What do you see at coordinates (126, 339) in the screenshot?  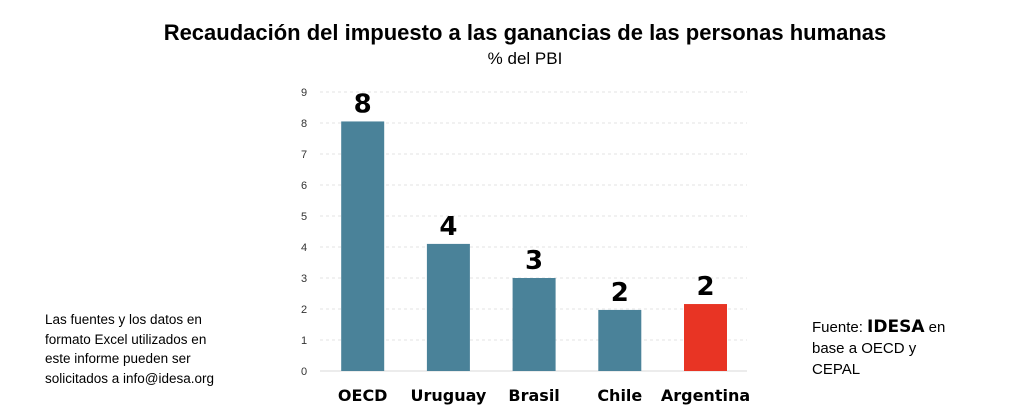 I see `note-line: formato Excel utilizados en` at bounding box center [126, 339].